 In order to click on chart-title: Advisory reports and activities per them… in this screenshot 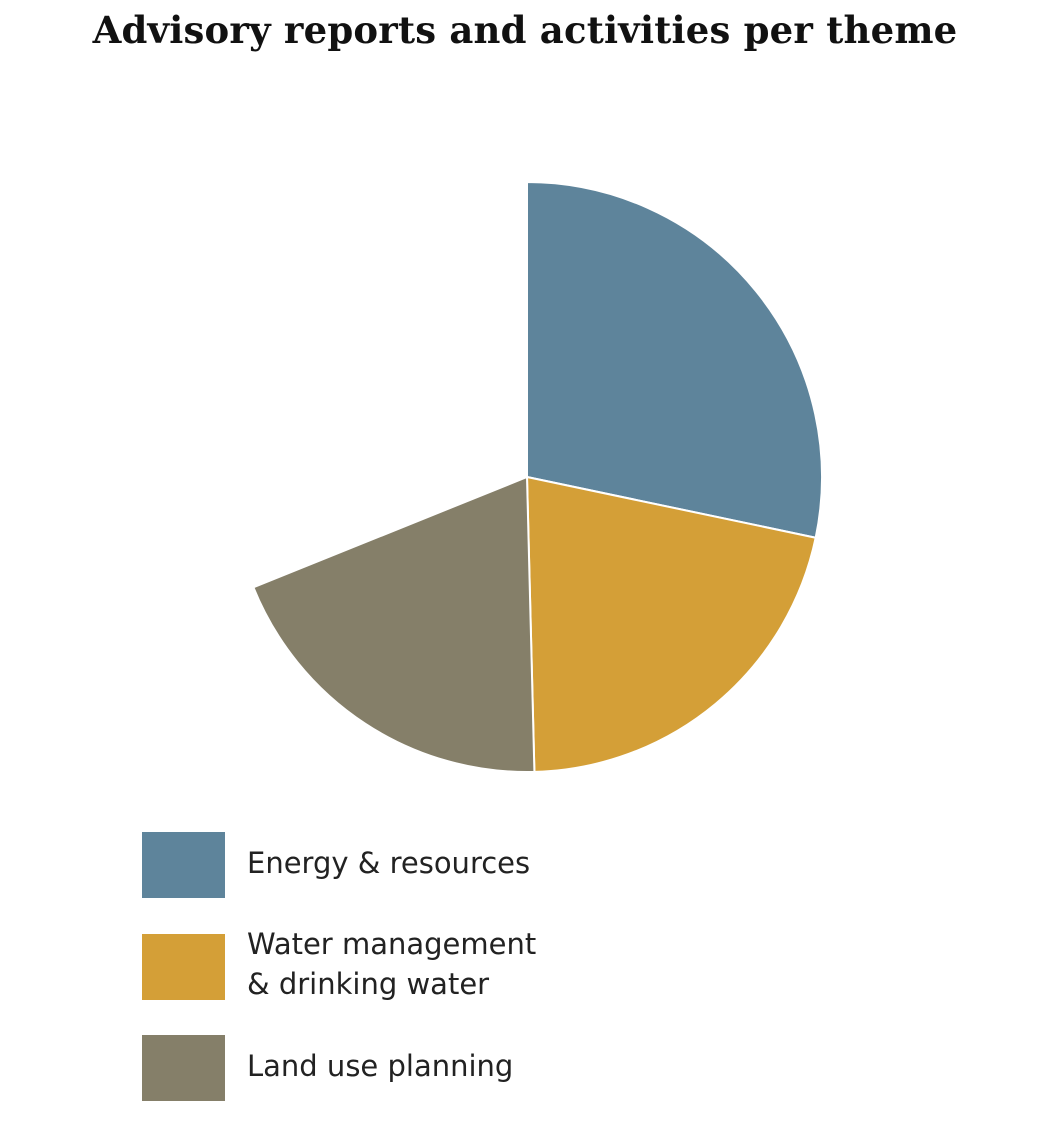, I will do `click(525, 30)`.